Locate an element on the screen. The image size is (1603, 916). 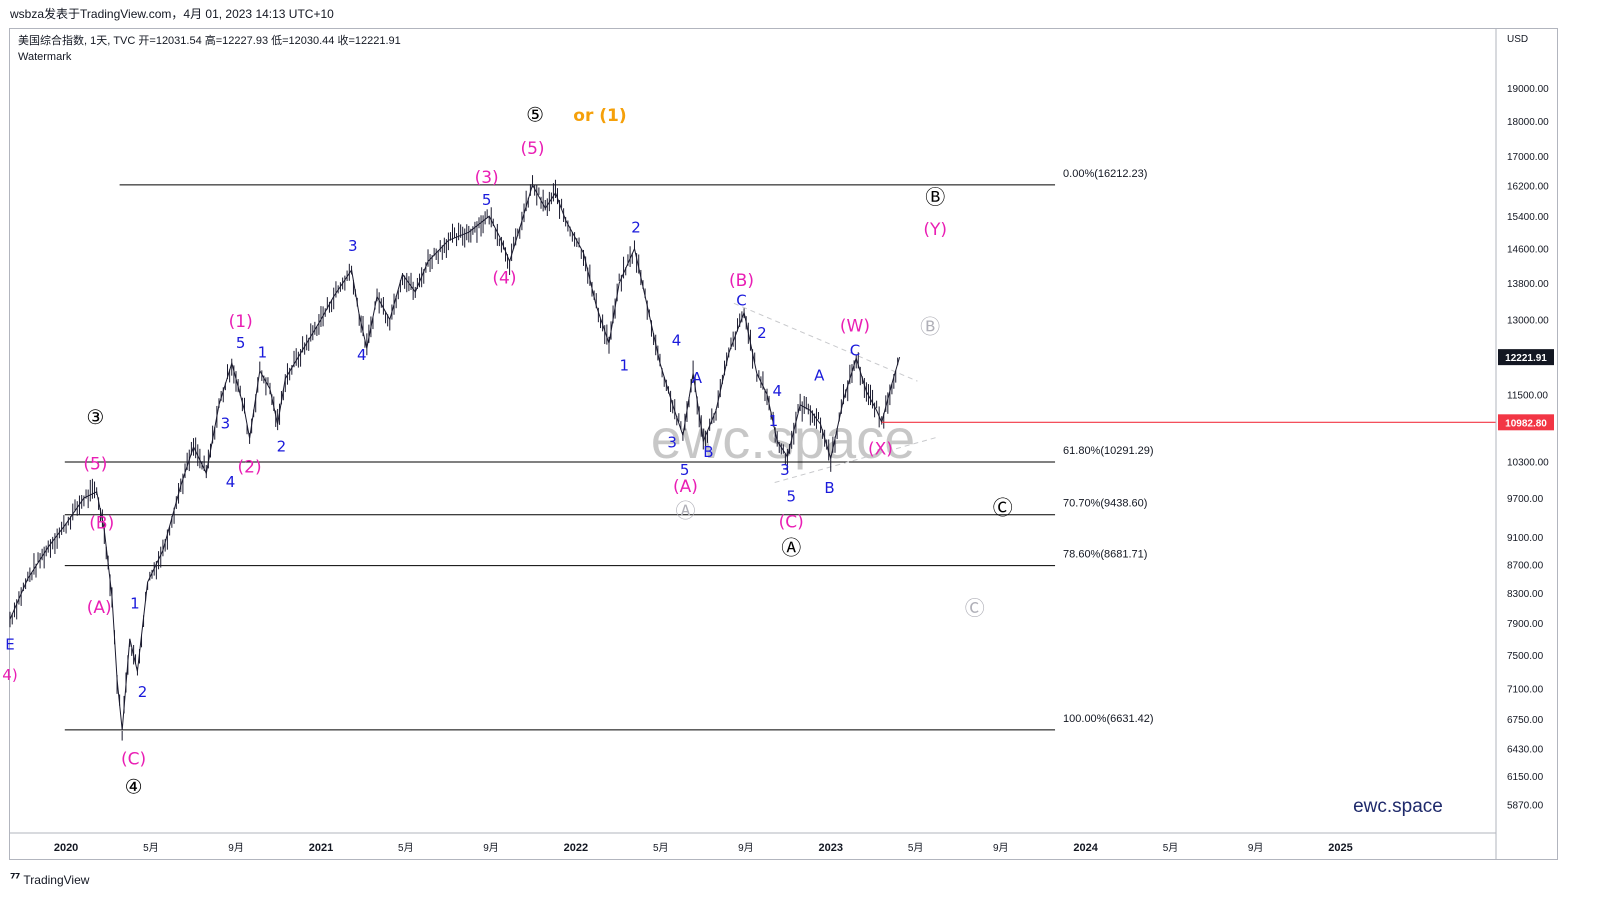
support-price-text: 10982.80 is located at coordinates (1526, 423).